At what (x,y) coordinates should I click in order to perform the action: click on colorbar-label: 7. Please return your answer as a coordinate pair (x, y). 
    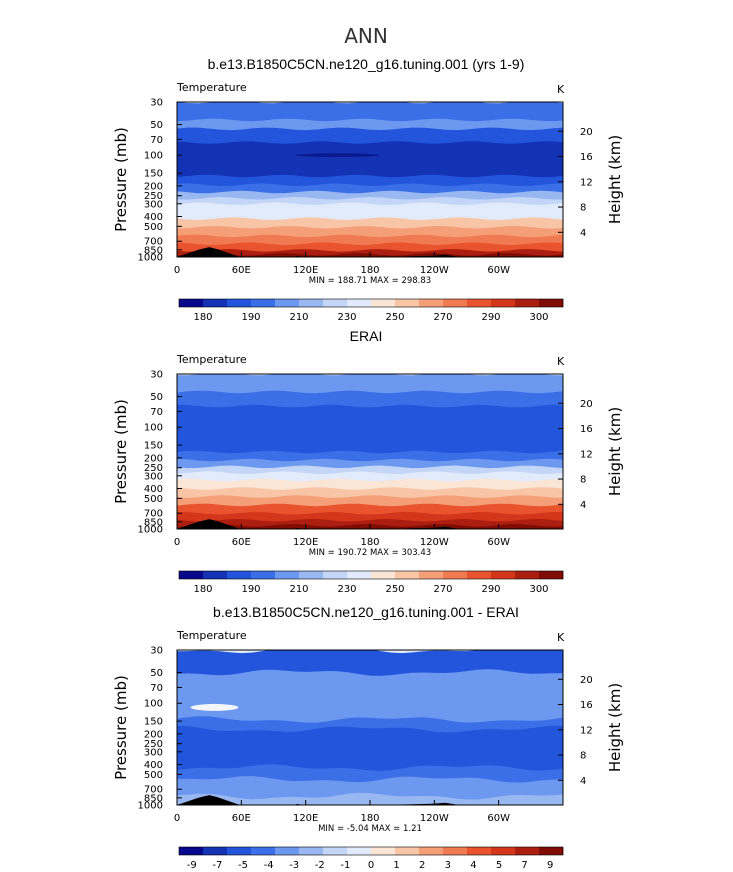
    Looking at the image, I should click on (524, 865).